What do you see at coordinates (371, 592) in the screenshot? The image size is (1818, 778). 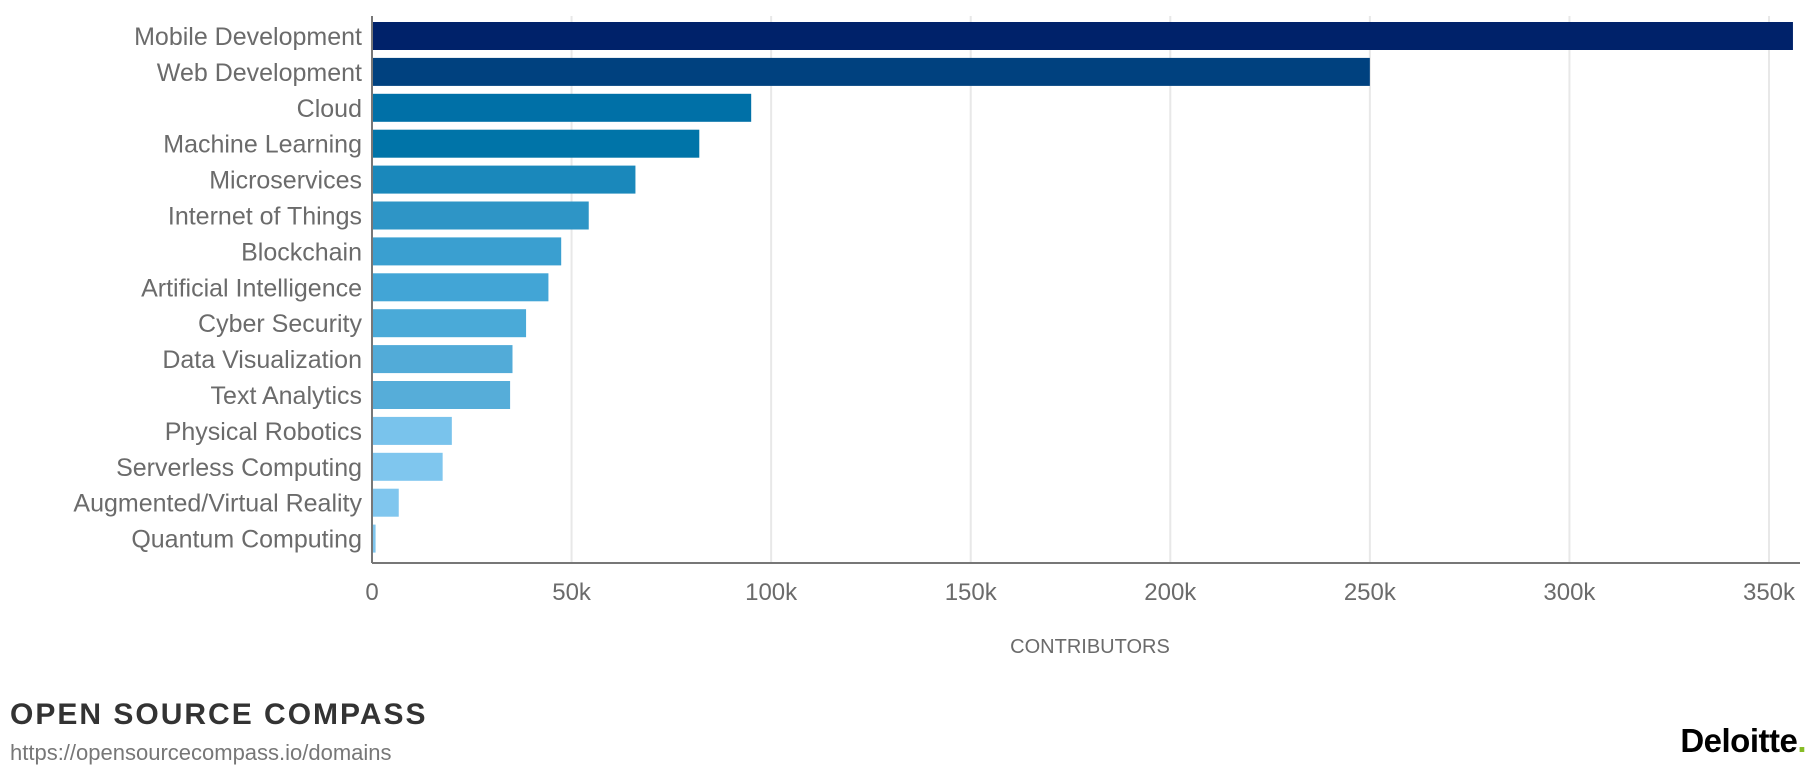 I see `x-tick-label: 0` at bounding box center [371, 592].